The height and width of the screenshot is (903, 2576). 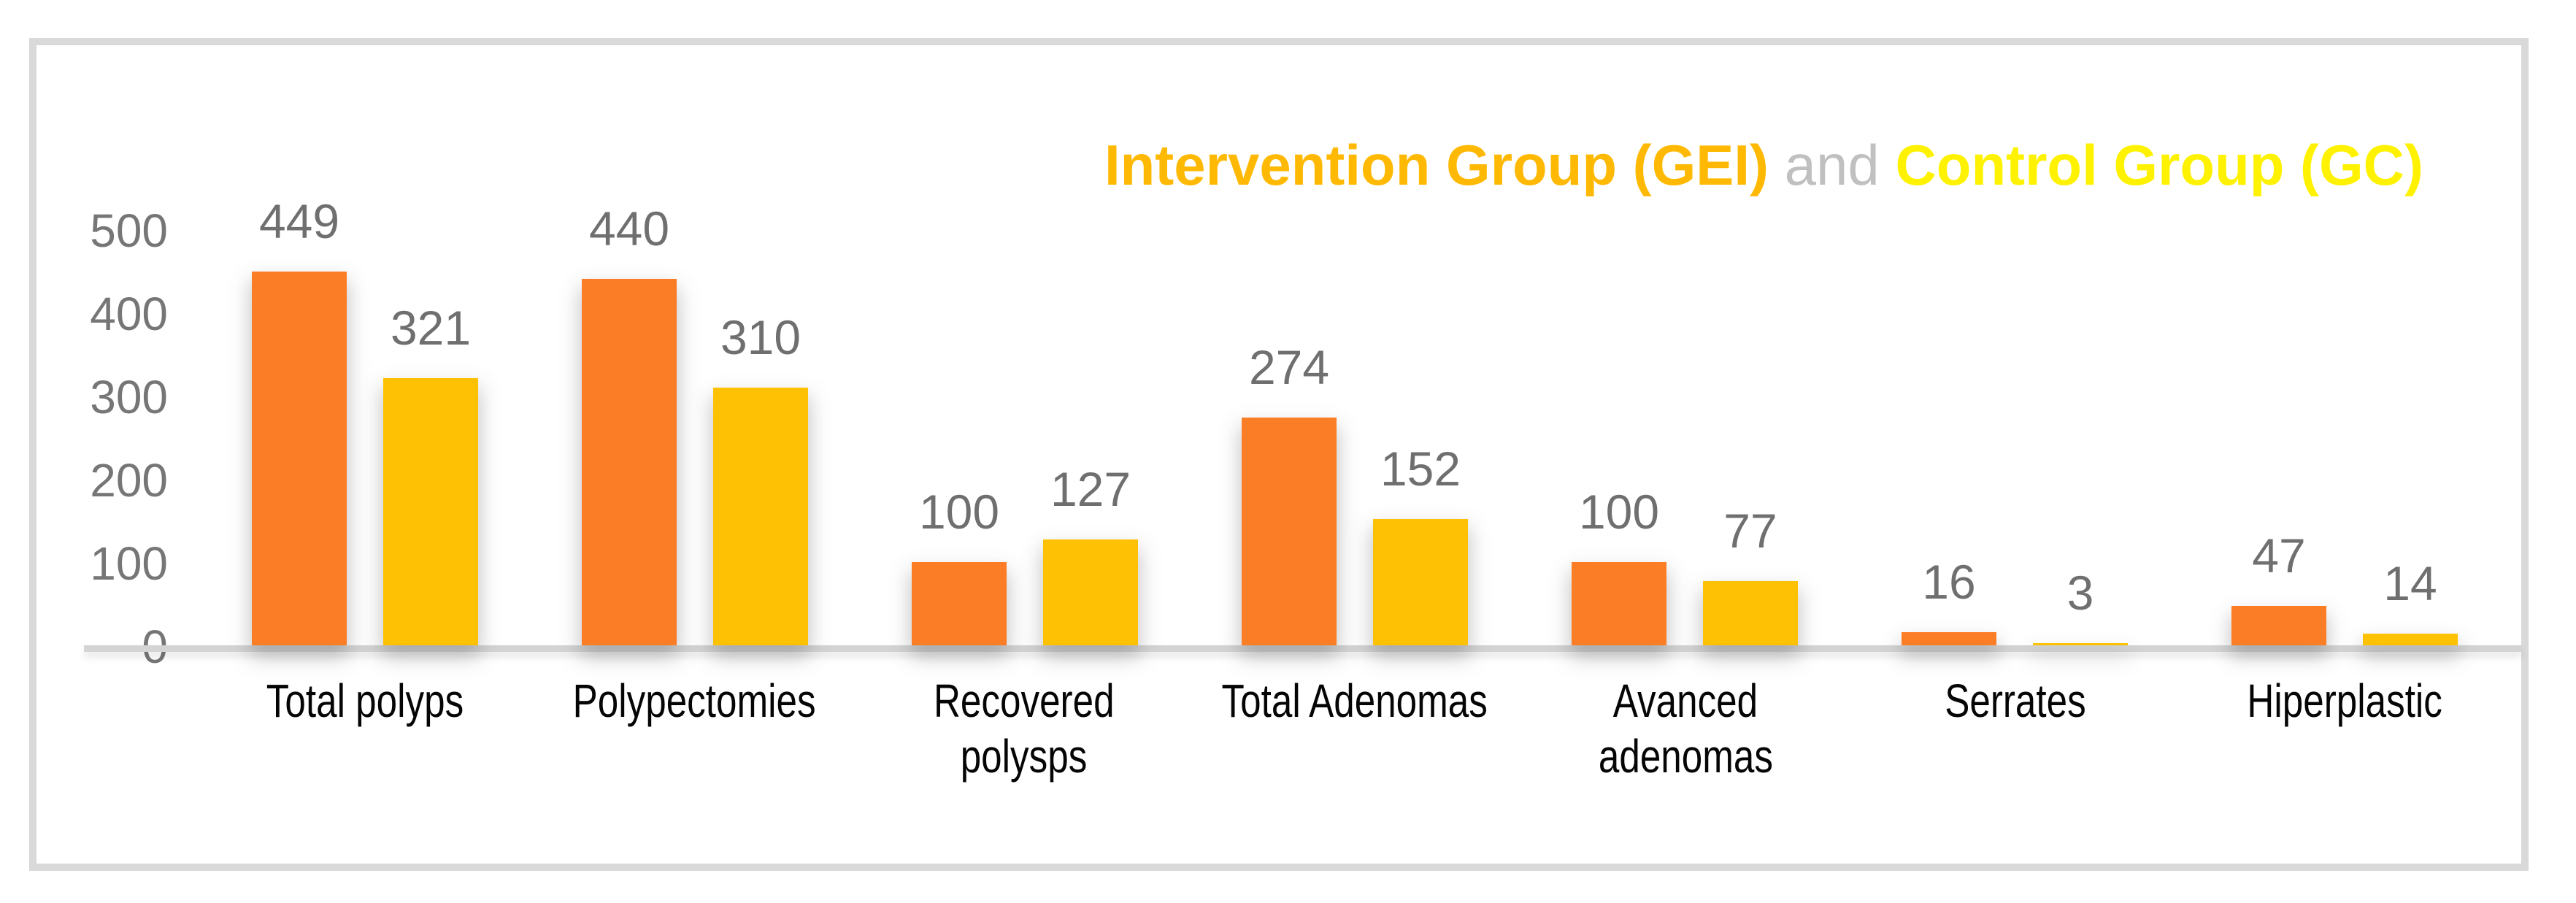 What do you see at coordinates (1090, 489) in the screenshot?
I see `value-label: 127` at bounding box center [1090, 489].